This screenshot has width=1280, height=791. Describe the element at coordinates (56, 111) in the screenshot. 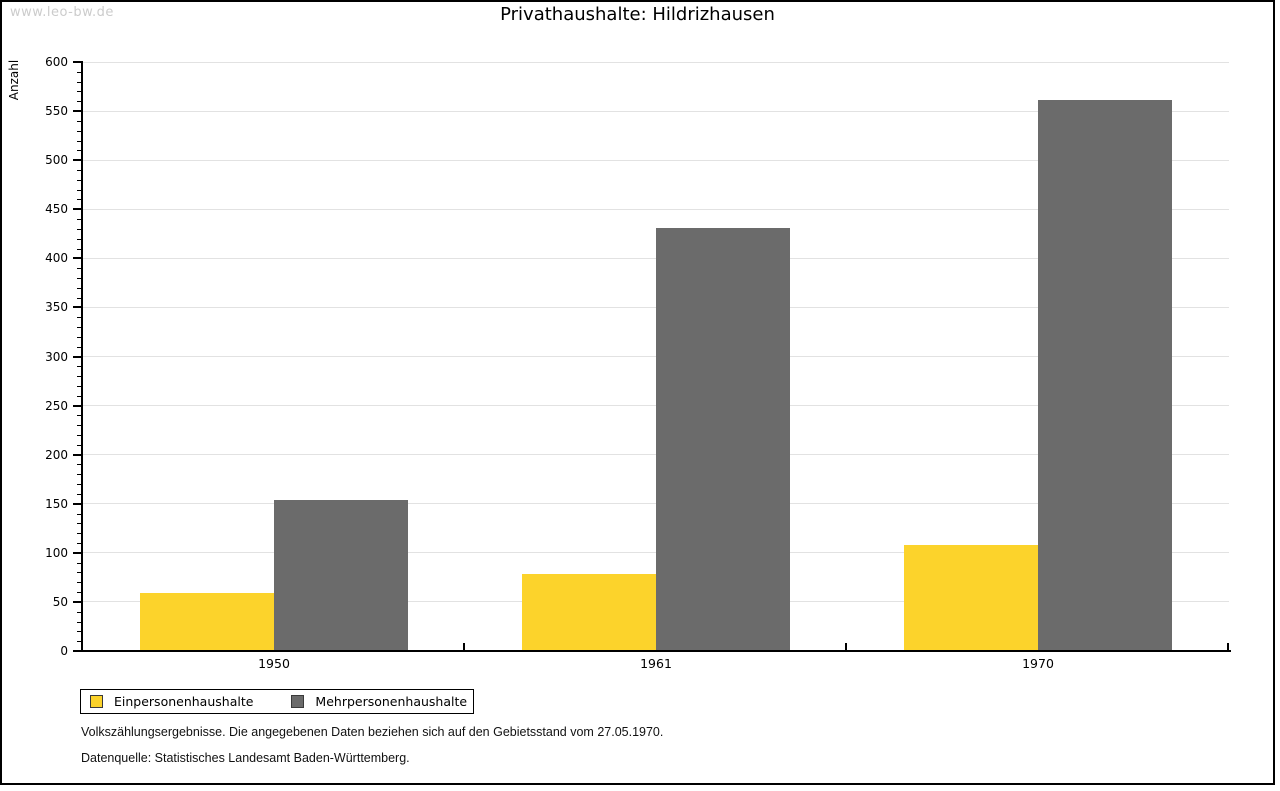

I see `y-axis-tick-label: 550` at that location.